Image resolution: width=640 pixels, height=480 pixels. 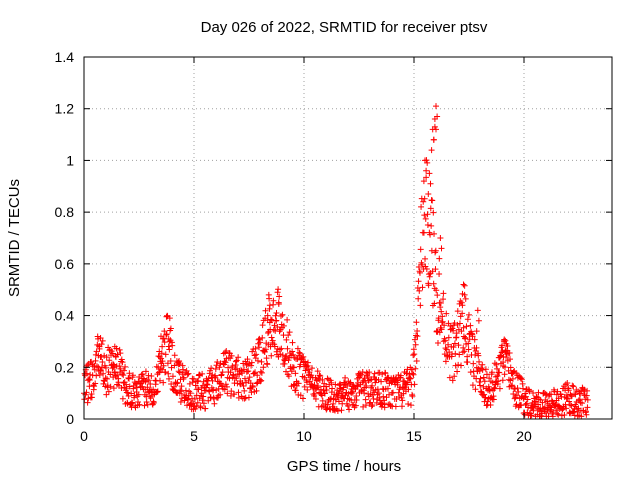 I want to click on x-tick-label: 10, so click(x=304, y=436).